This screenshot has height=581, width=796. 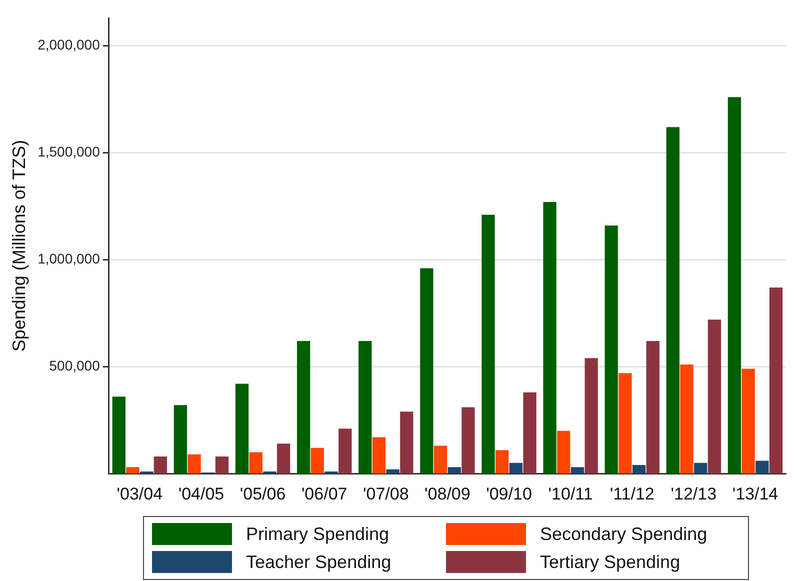 What do you see at coordinates (610, 562) in the screenshot?
I see `legend-label: Tertiary Spending` at bounding box center [610, 562].